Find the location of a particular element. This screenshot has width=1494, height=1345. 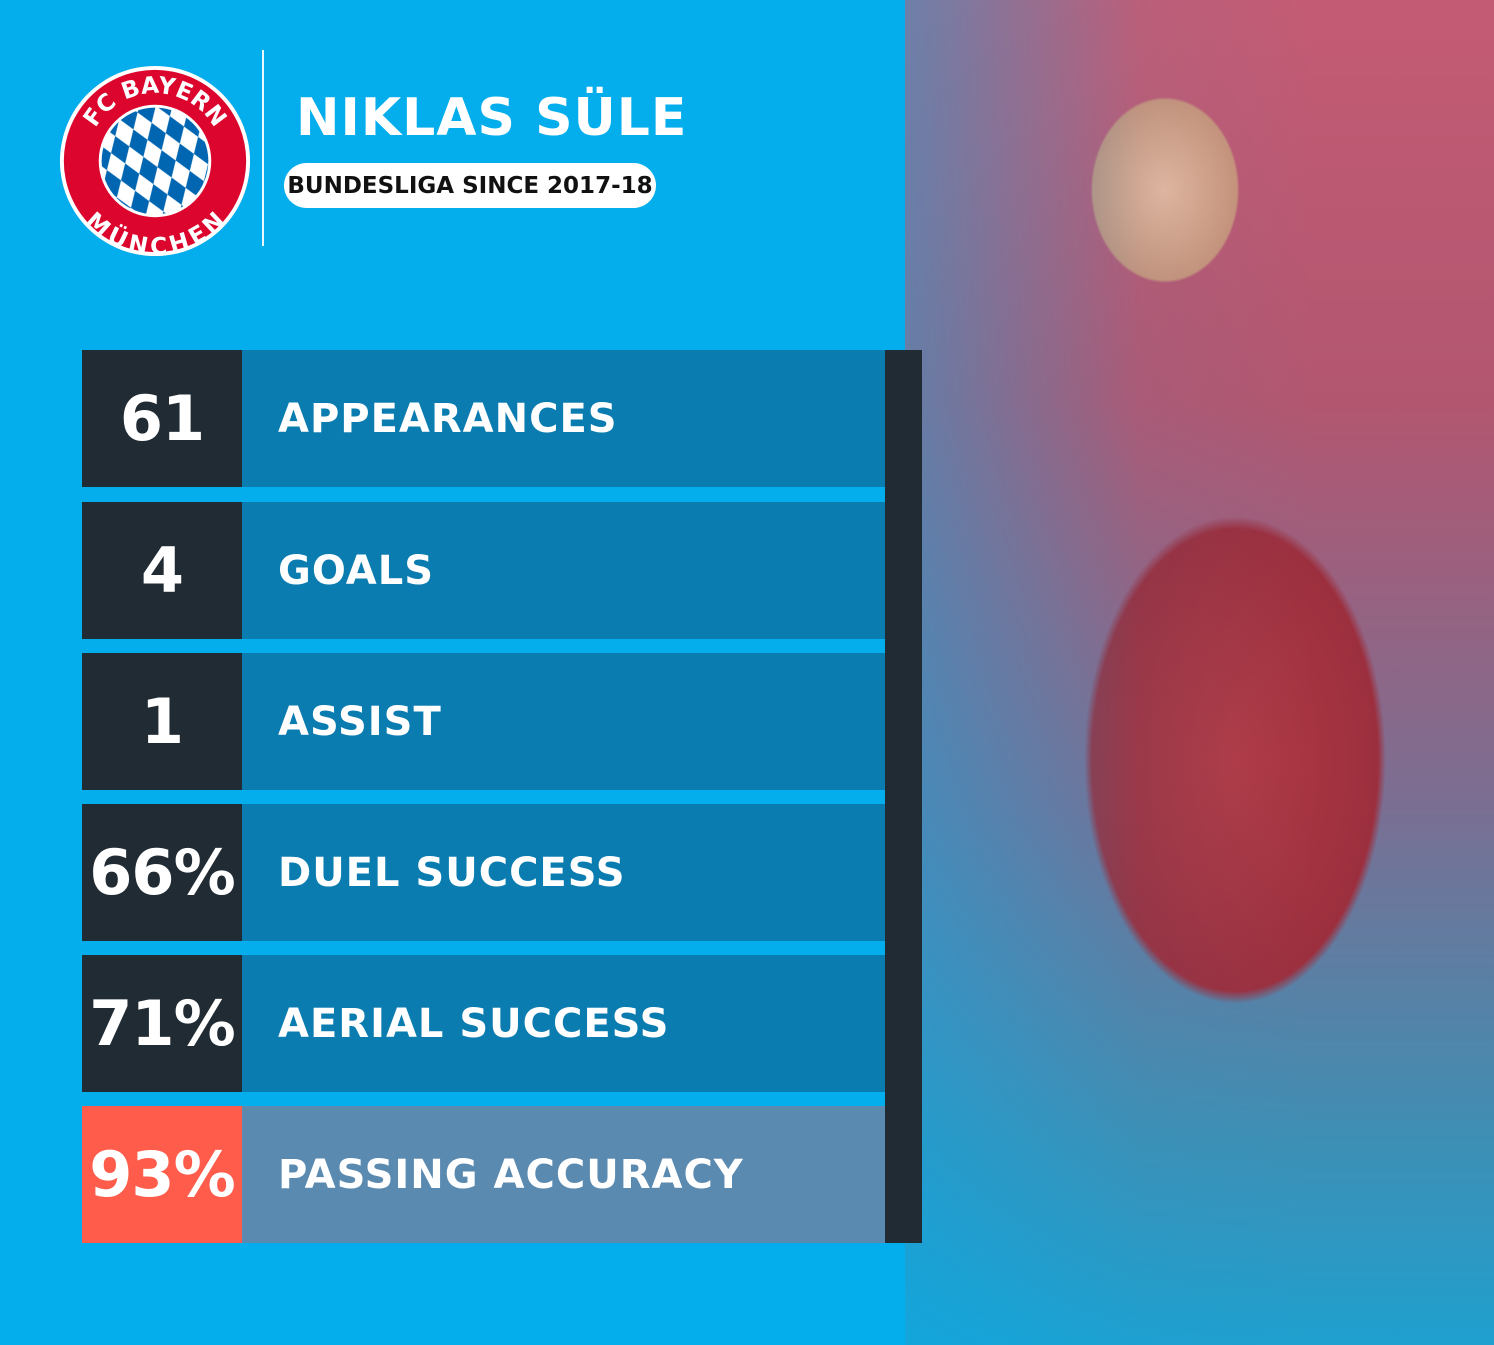

stats-side-bar is located at coordinates (903, 796).